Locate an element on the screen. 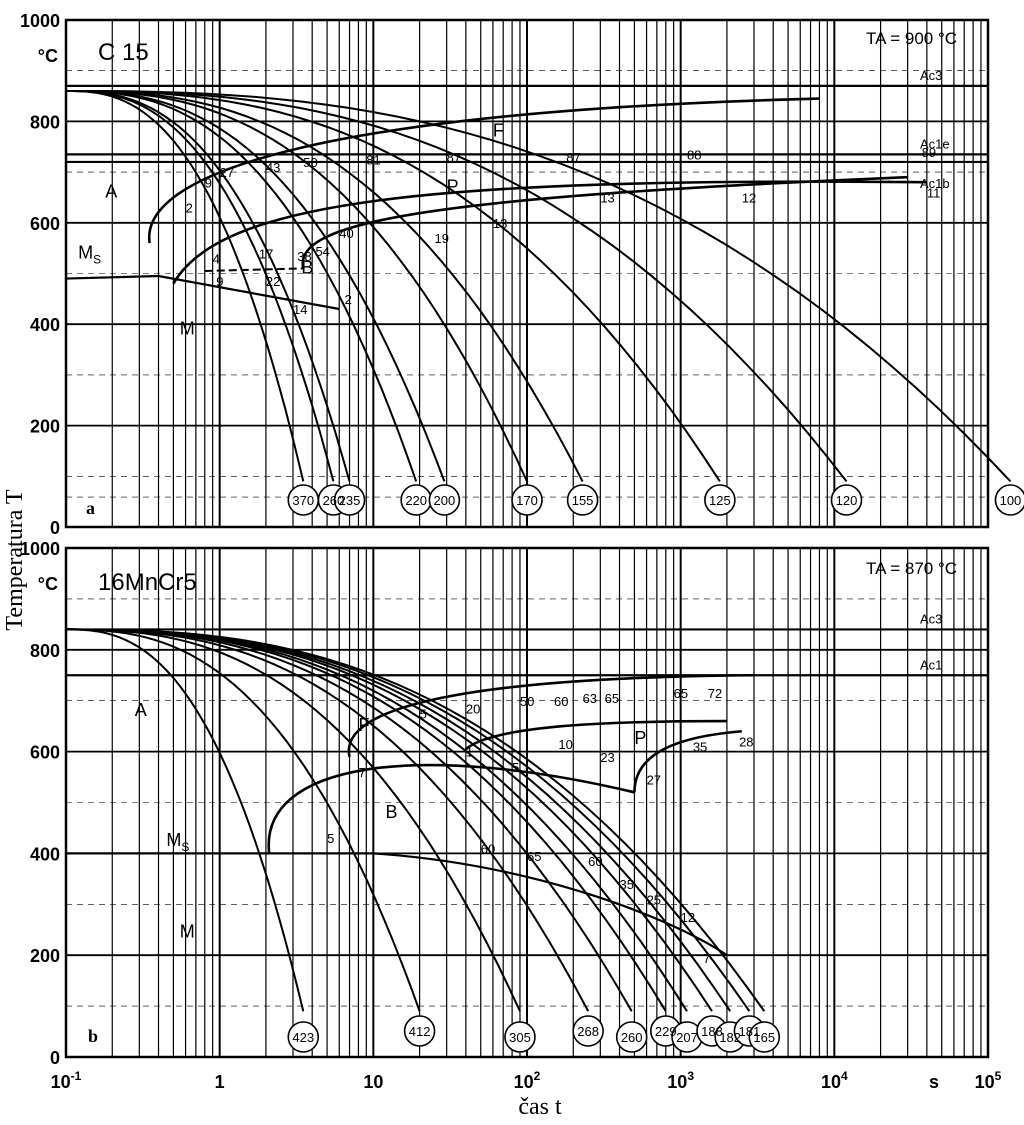  ref-line-label: Ac1 is located at coordinates (931, 664).